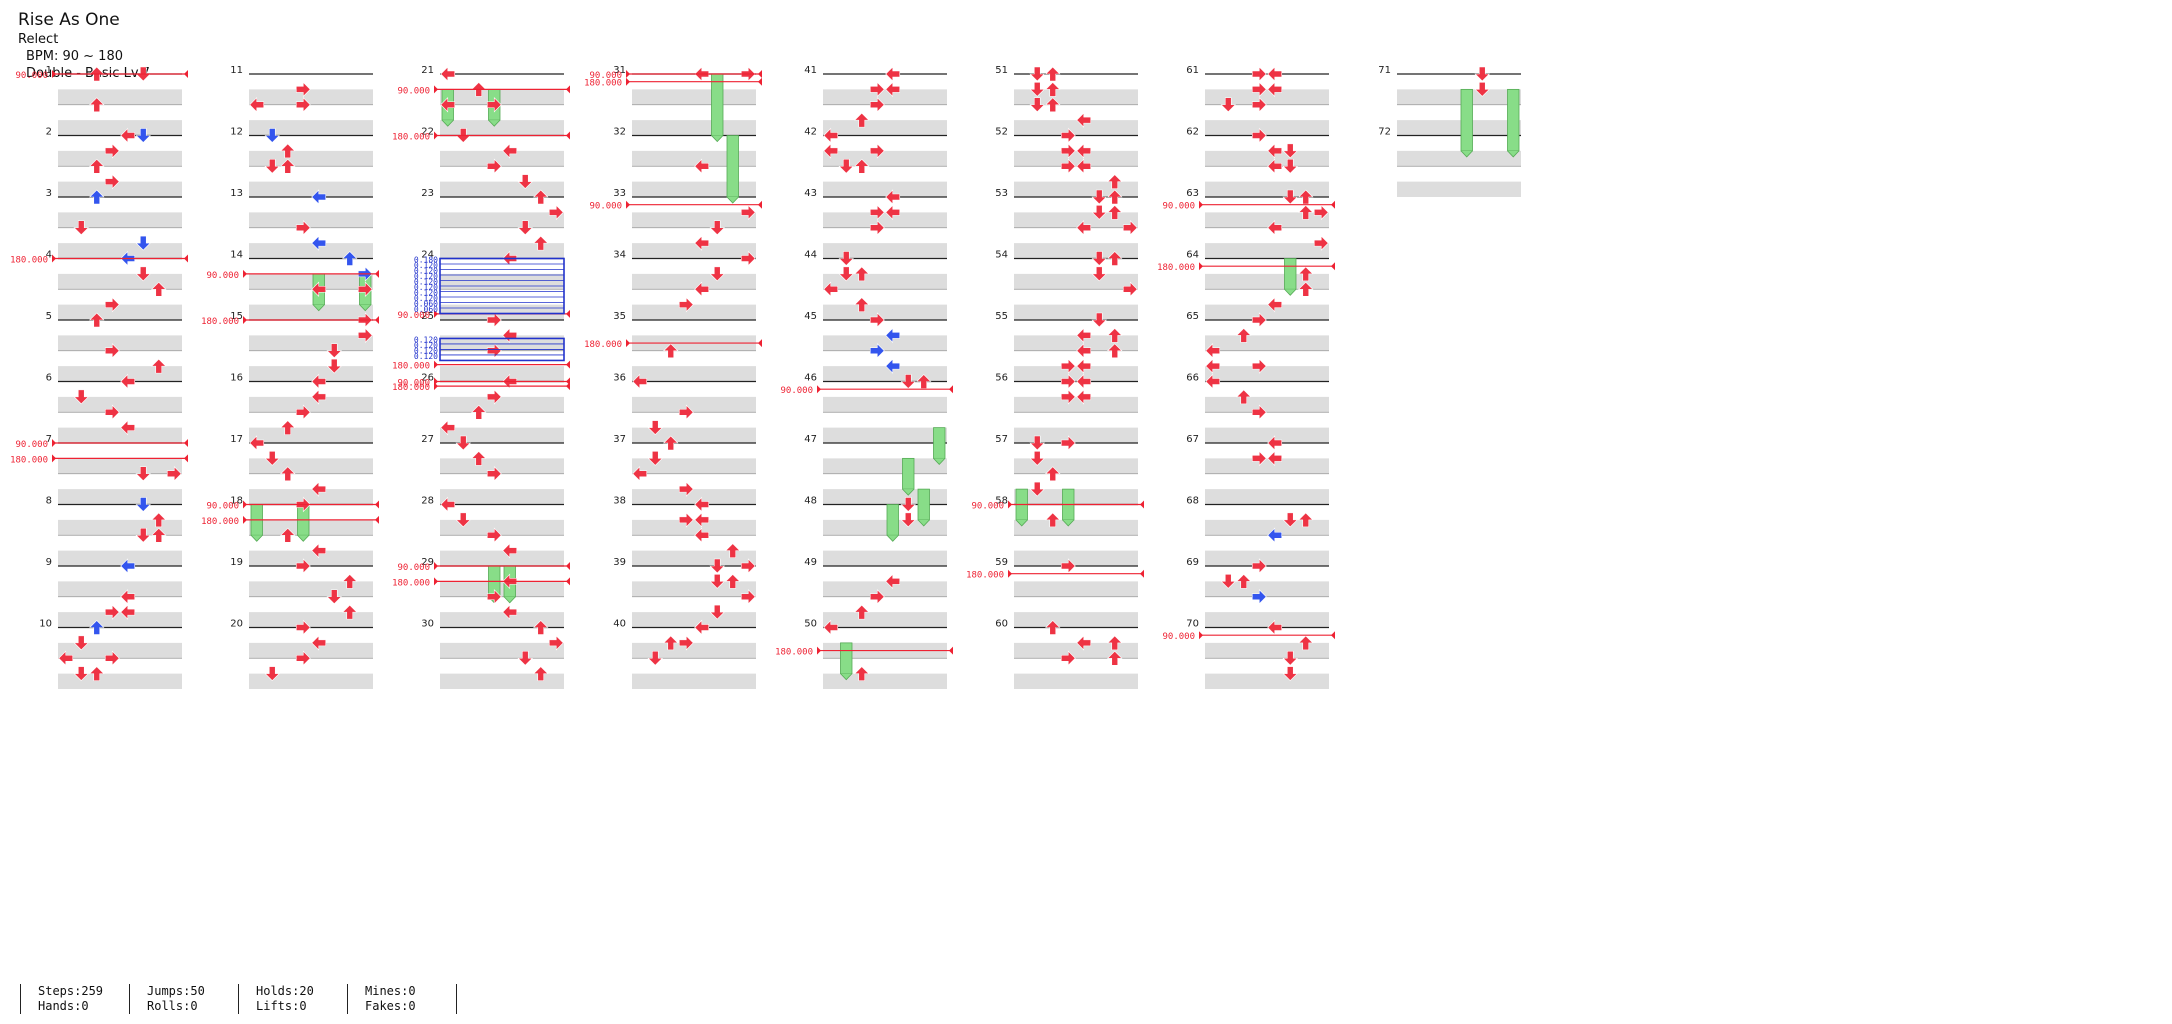 Image resolution: width=2172 pixels, height=1024 pixels. What do you see at coordinates (301, 469) in the screenshot?
I see `measure: 17` at bounding box center [301, 469].